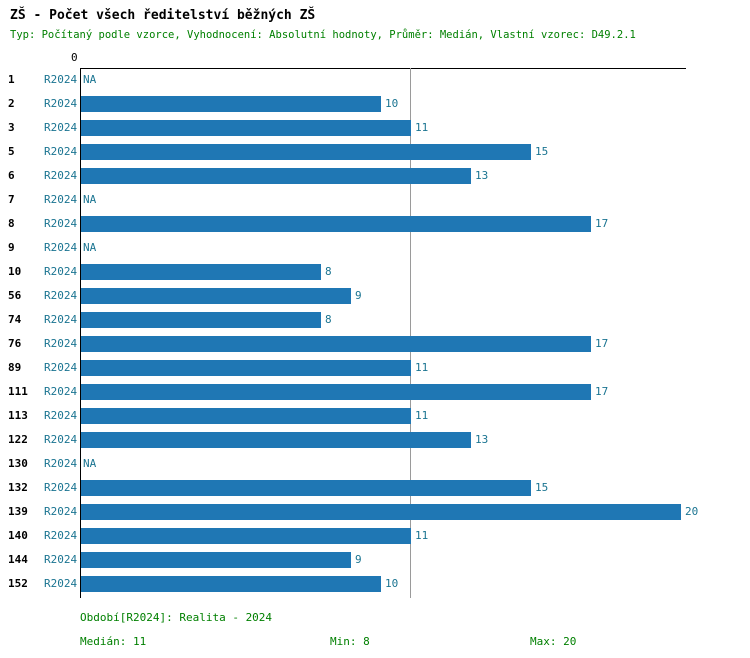  Describe the element at coordinates (383, 68) in the screenshot. I see `x-axis-line` at that location.